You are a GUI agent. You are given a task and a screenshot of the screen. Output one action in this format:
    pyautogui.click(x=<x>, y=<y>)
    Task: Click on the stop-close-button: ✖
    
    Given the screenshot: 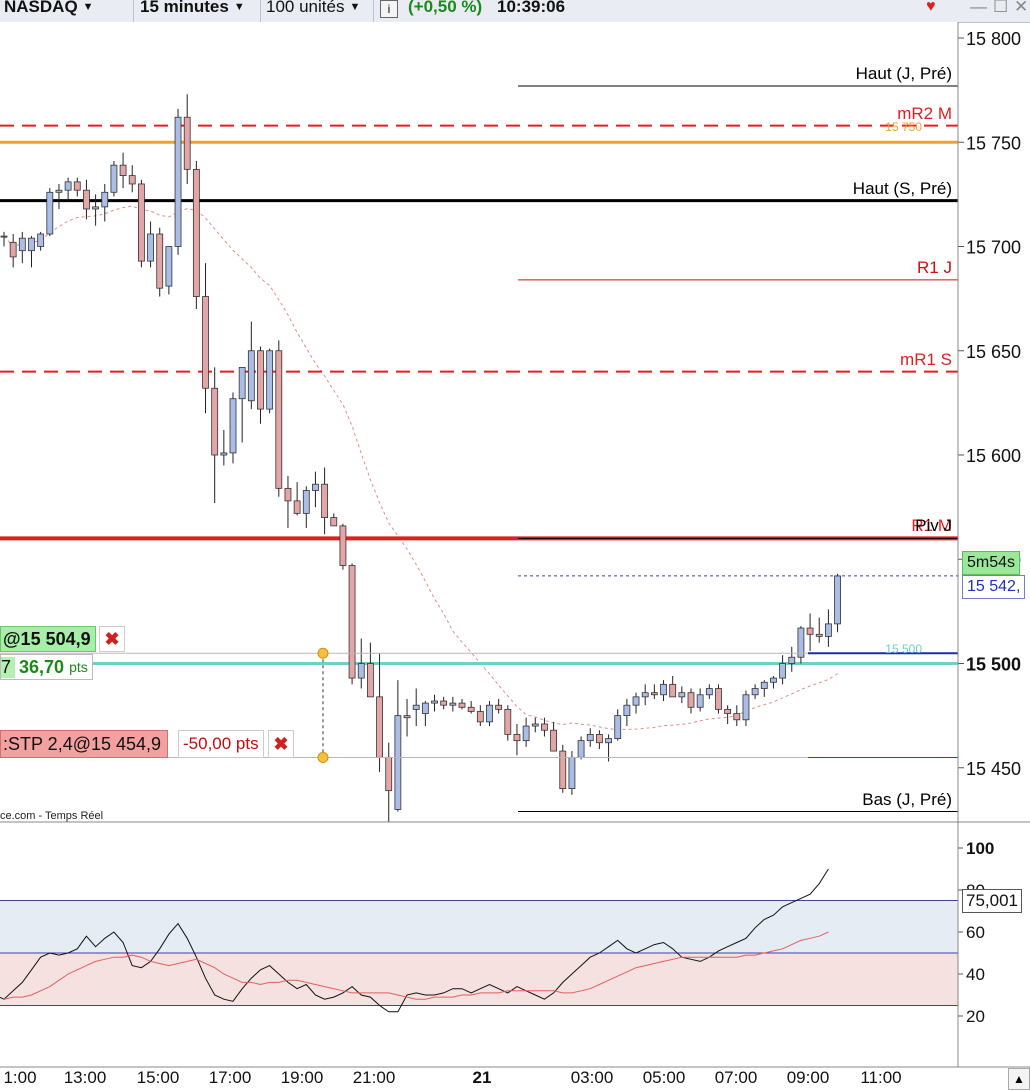 What is the action you would take?
    pyautogui.click(x=281, y=744)
    